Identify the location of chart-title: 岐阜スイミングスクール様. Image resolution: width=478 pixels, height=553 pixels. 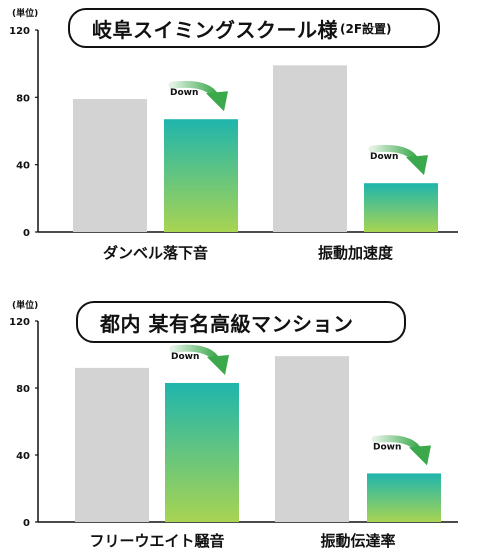
(215, 29).